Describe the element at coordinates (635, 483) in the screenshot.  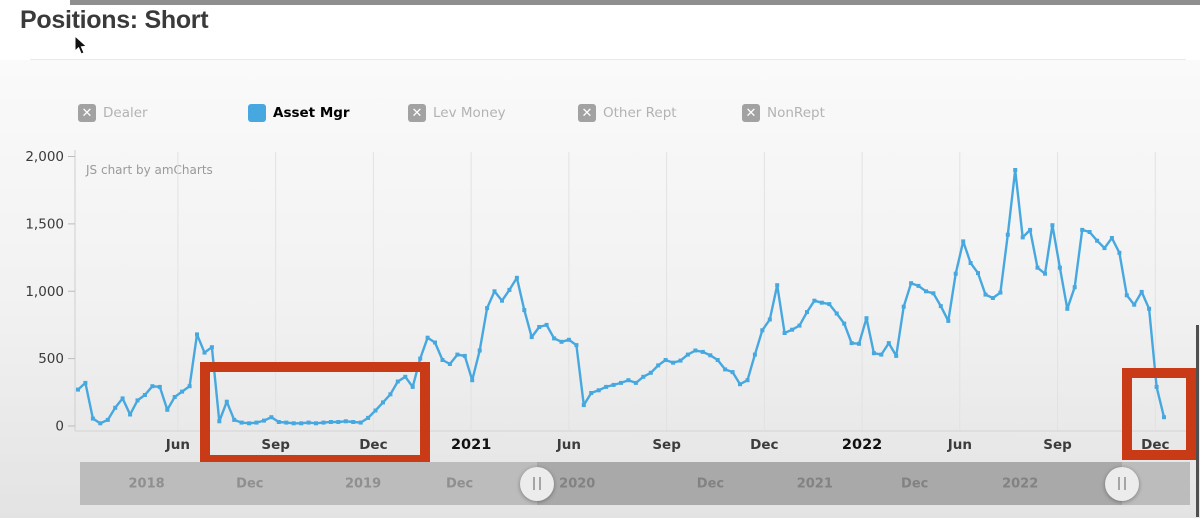
I see `chart-scrollbar-track: 2018 Dec 2019 Dec 2020 Dec 2021 Dec 2022` at that location.